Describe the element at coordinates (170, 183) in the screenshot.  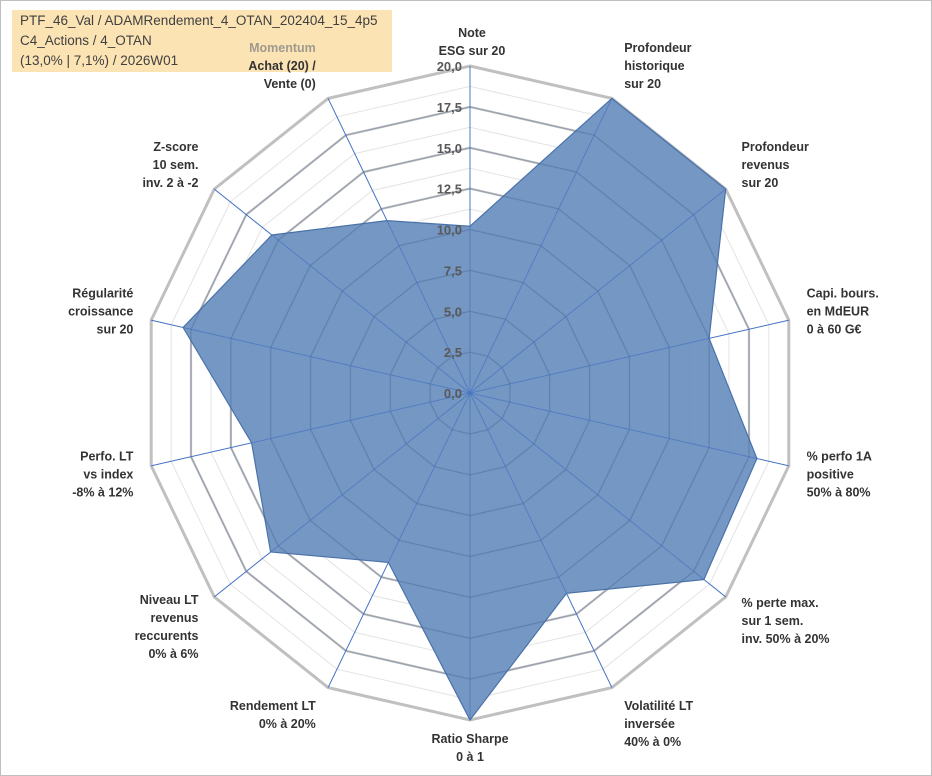
I see `axis-label-line: inv. 2 à -2` at that location.